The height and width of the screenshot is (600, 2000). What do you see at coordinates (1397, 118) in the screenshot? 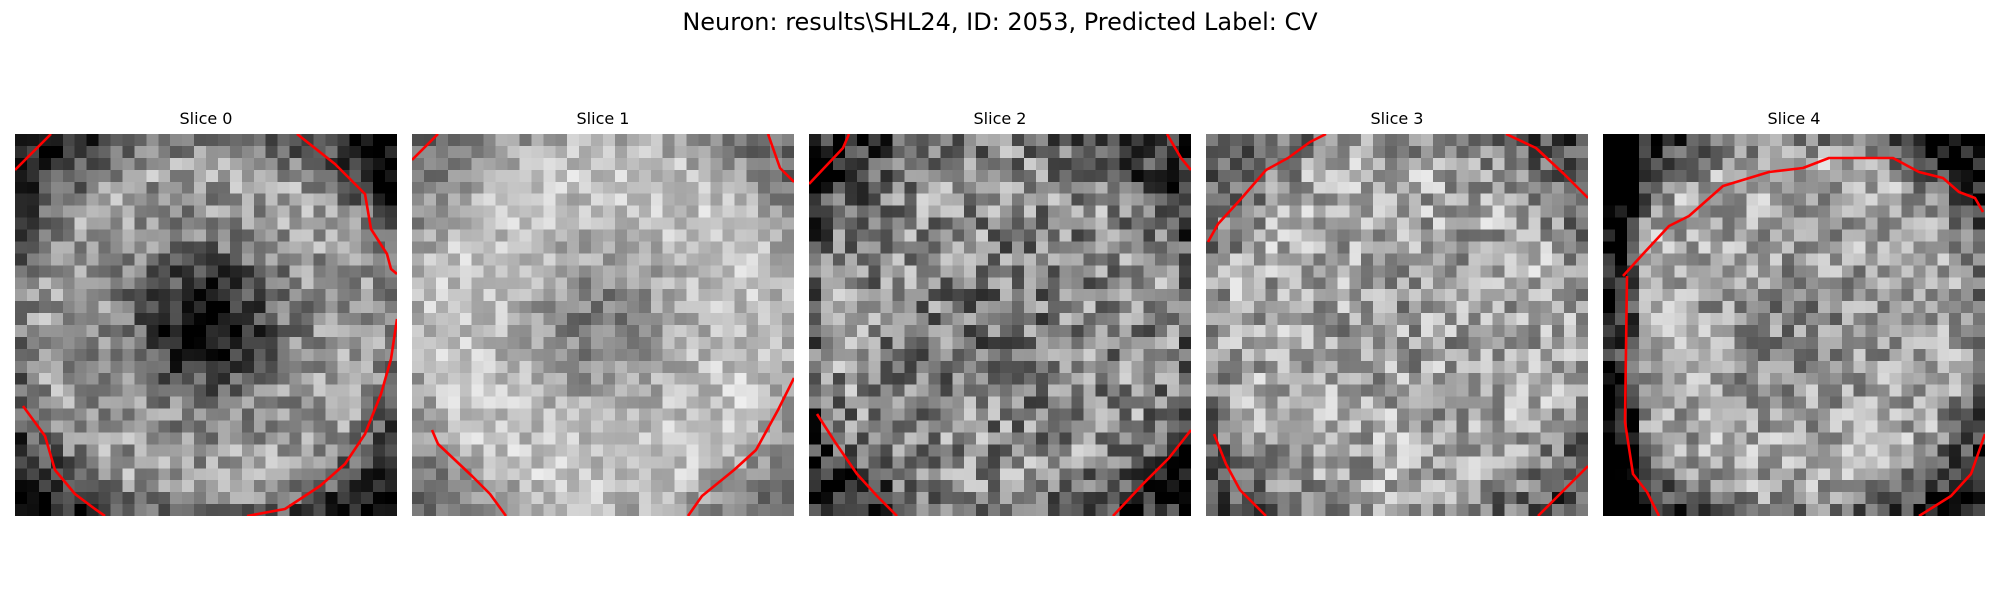
I see `slice-title: Slice 3` at bounding box center [1397, 118].